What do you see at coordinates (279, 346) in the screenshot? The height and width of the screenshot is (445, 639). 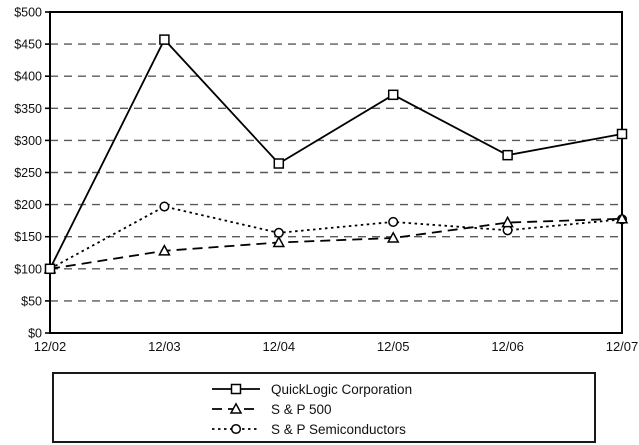 I see `x-axis-tick-label: 12/04` at bounding box center [279, 346].